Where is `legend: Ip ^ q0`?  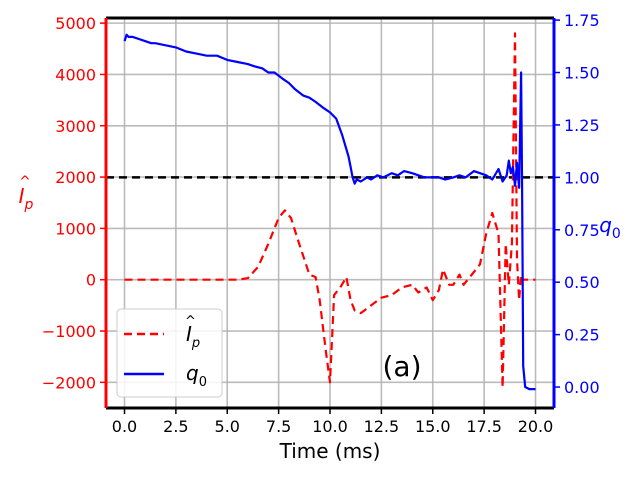 legend: Ip ^ q0 is located at coordinates (169, 353).